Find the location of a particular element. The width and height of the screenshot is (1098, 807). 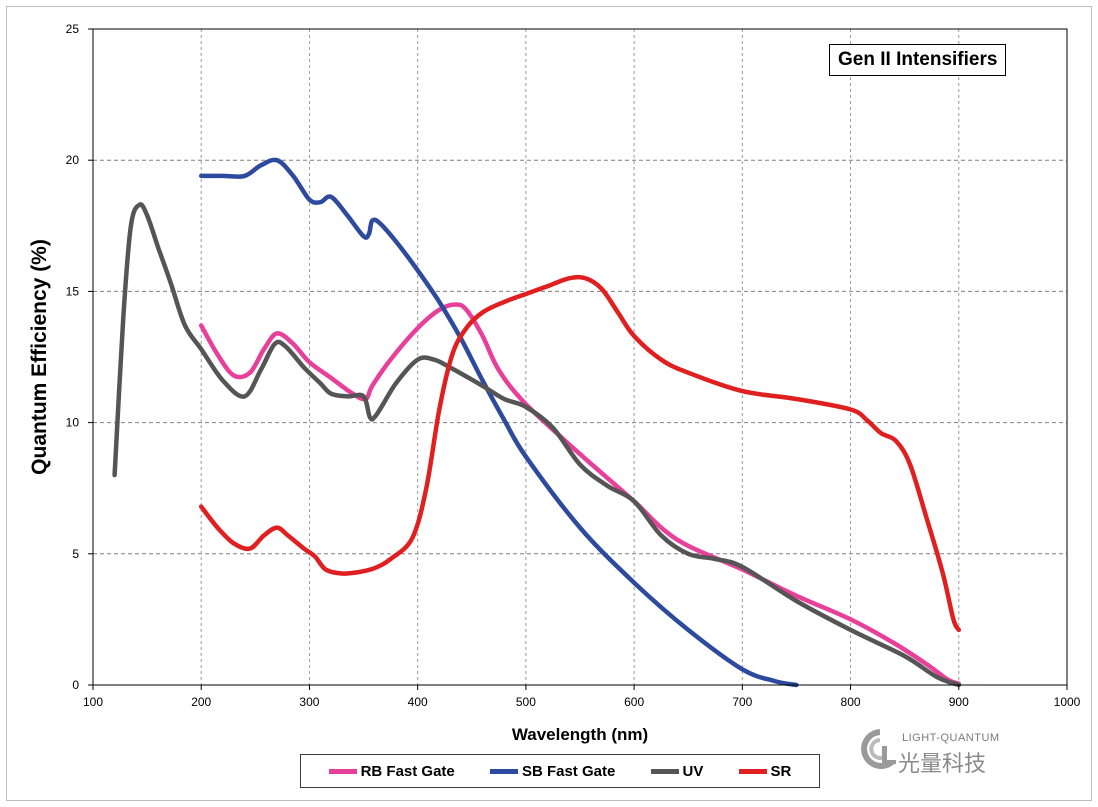

x-tick-label: 700 is located at coordinates (742, 702).